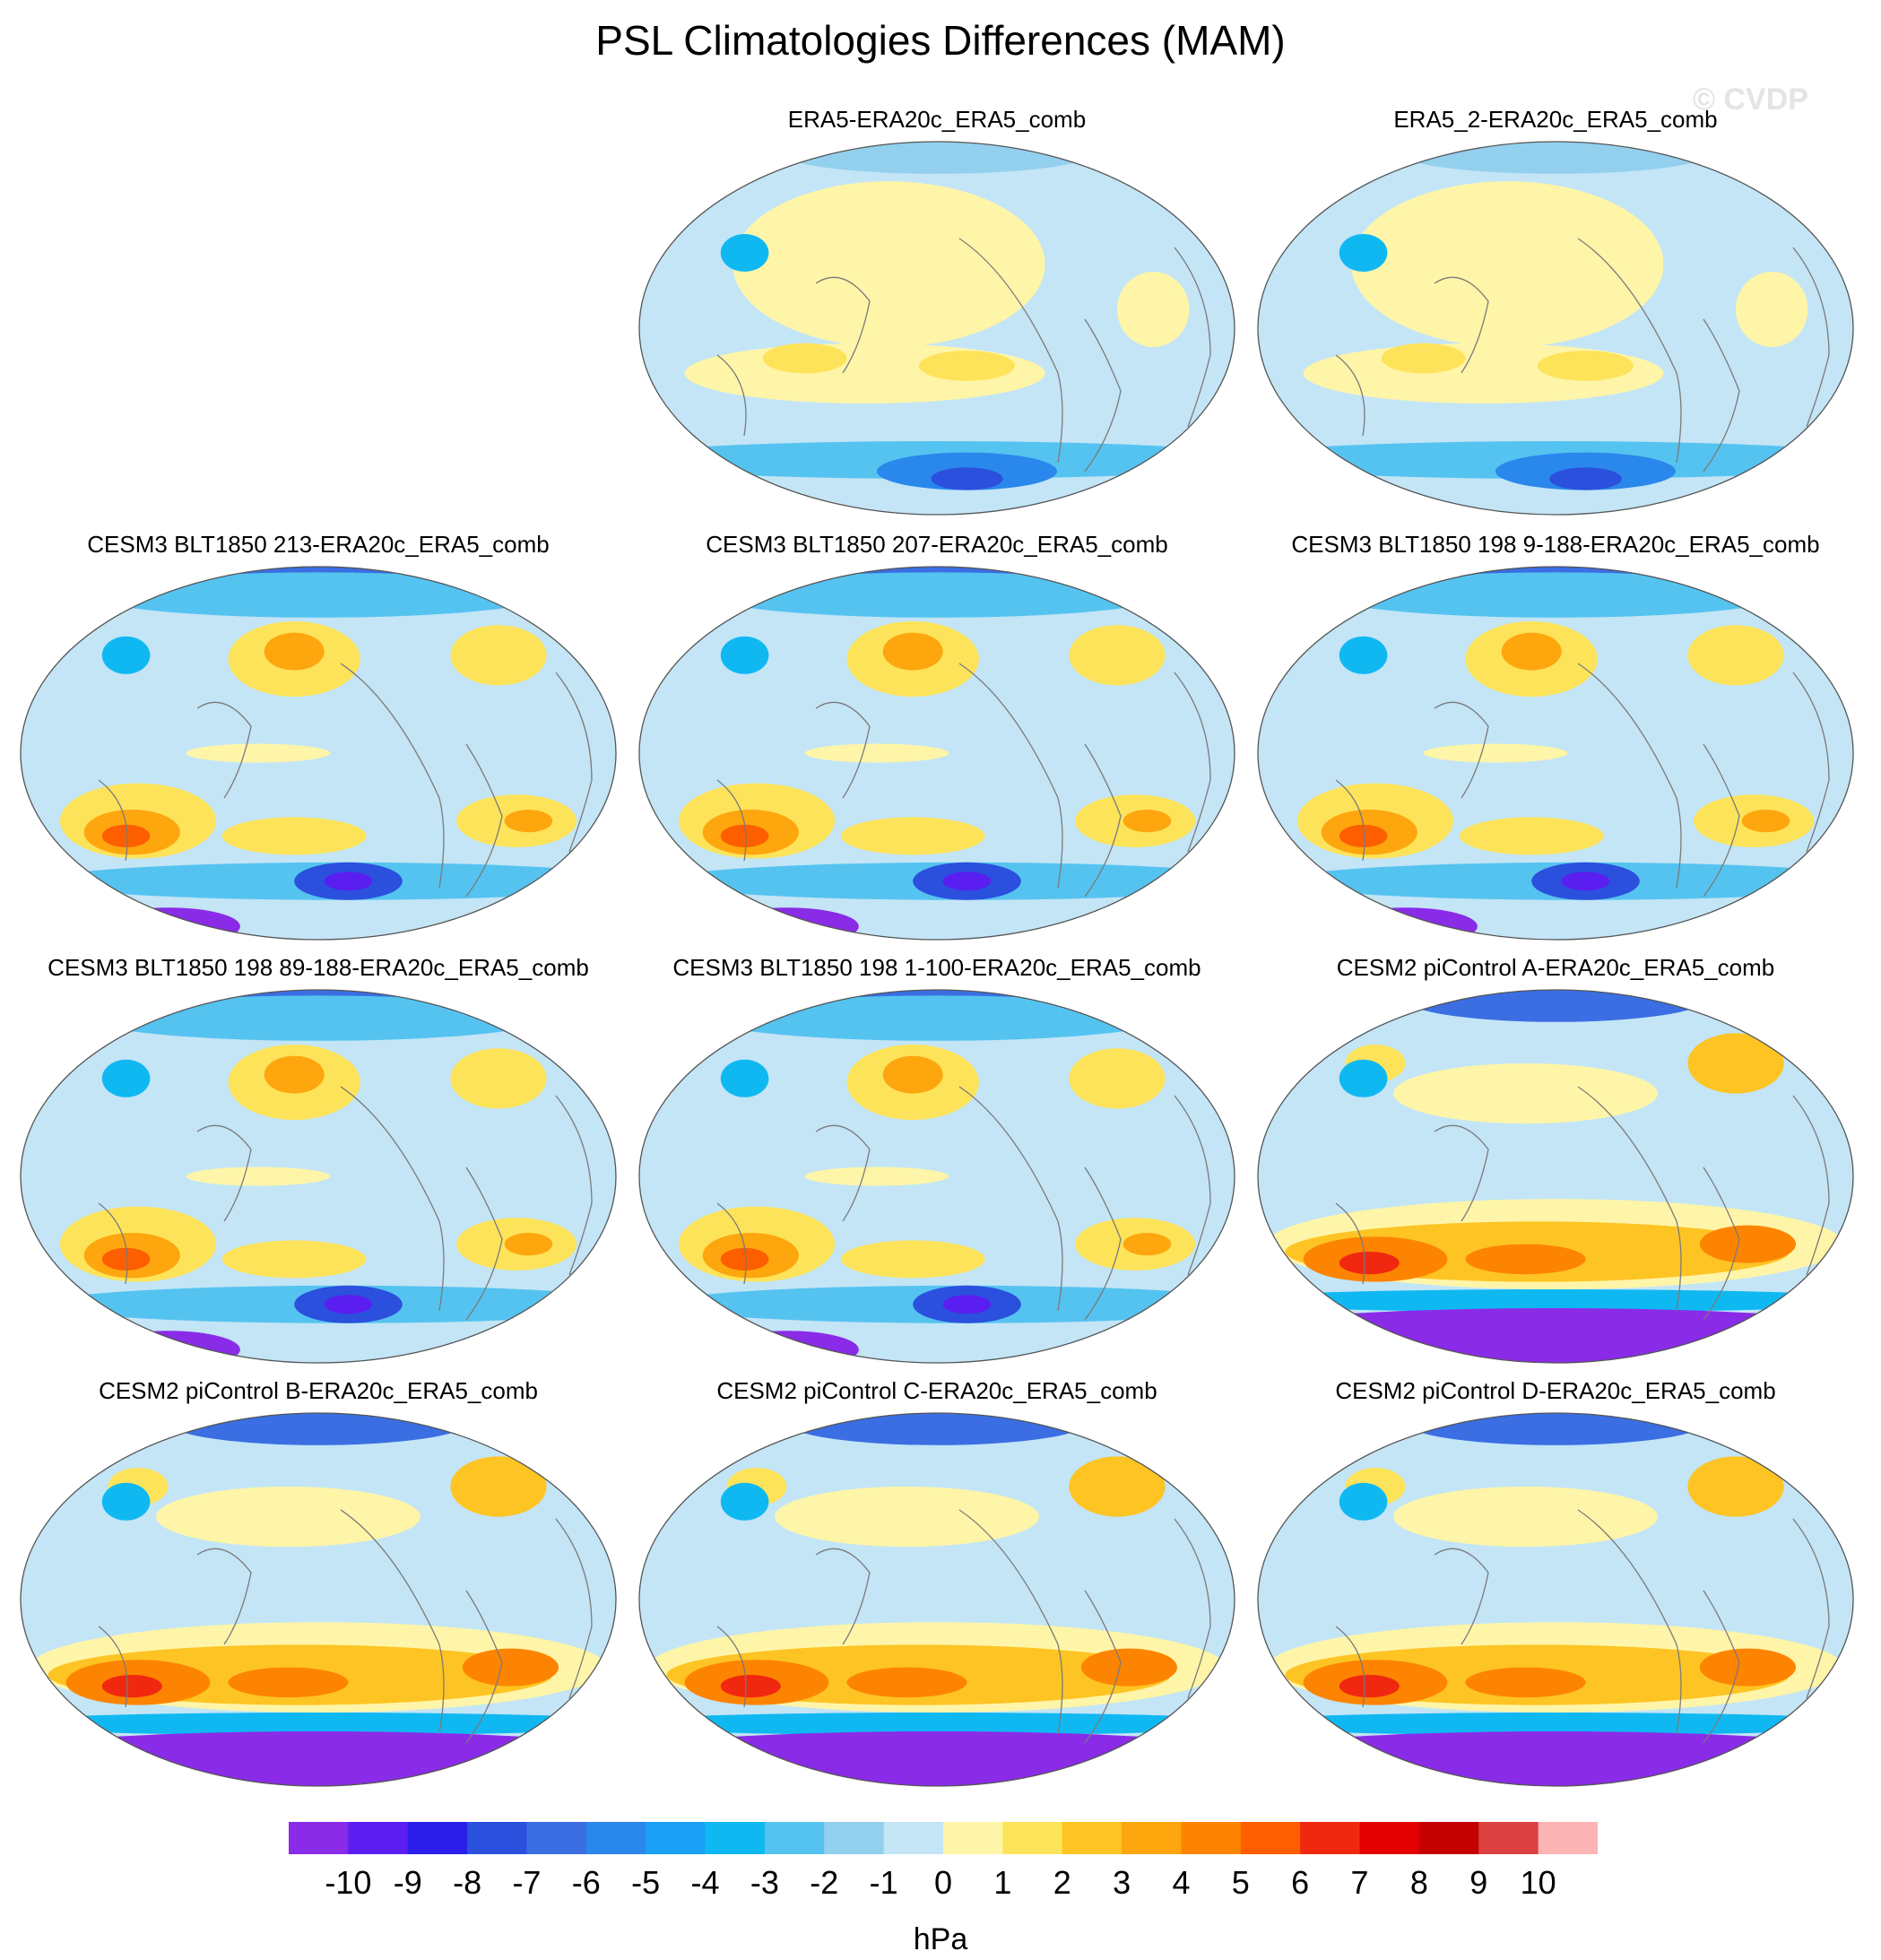 The width and height of the screenshot is (1881, 1960). What do you see at coordinates (937, 544) in the screenshot?
I see `panel-title: CESM3 BLT1850 207-ERA20c_ERA5_comb` at bounding box center [937, 544].